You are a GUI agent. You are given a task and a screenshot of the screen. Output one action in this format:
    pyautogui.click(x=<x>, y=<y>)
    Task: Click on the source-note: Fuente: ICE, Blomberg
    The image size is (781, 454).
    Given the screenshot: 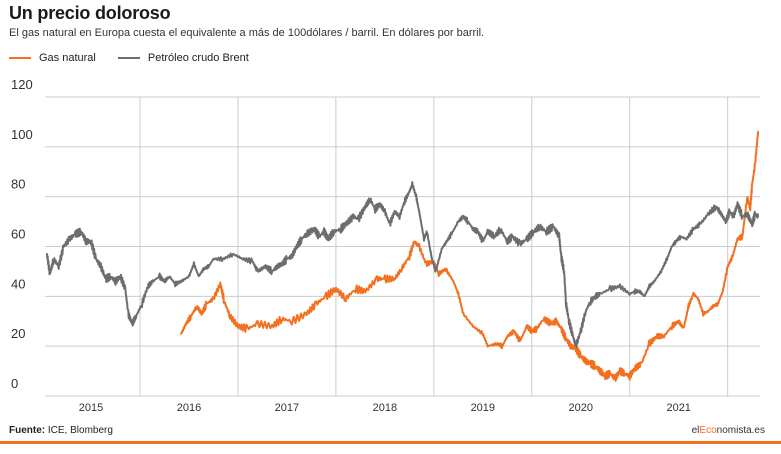 What is the action you would take?
    pyautogui.click(x=61, y=430)
    